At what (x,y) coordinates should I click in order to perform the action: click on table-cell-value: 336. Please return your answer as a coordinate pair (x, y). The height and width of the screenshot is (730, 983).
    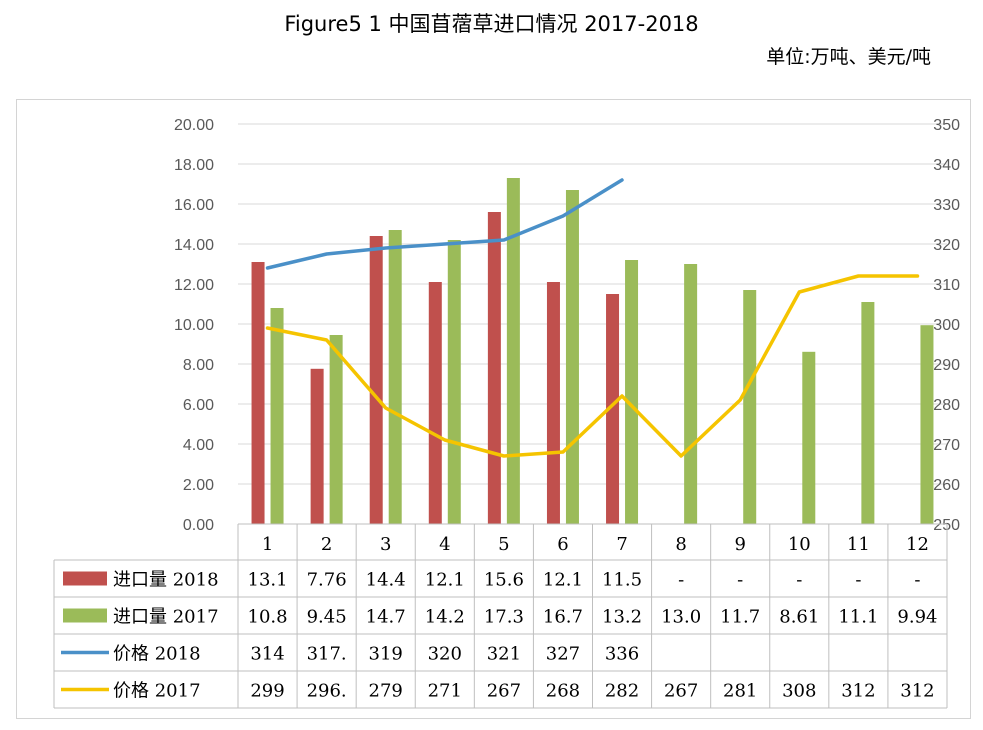
    Looking at the image, I should click on (622, 654).